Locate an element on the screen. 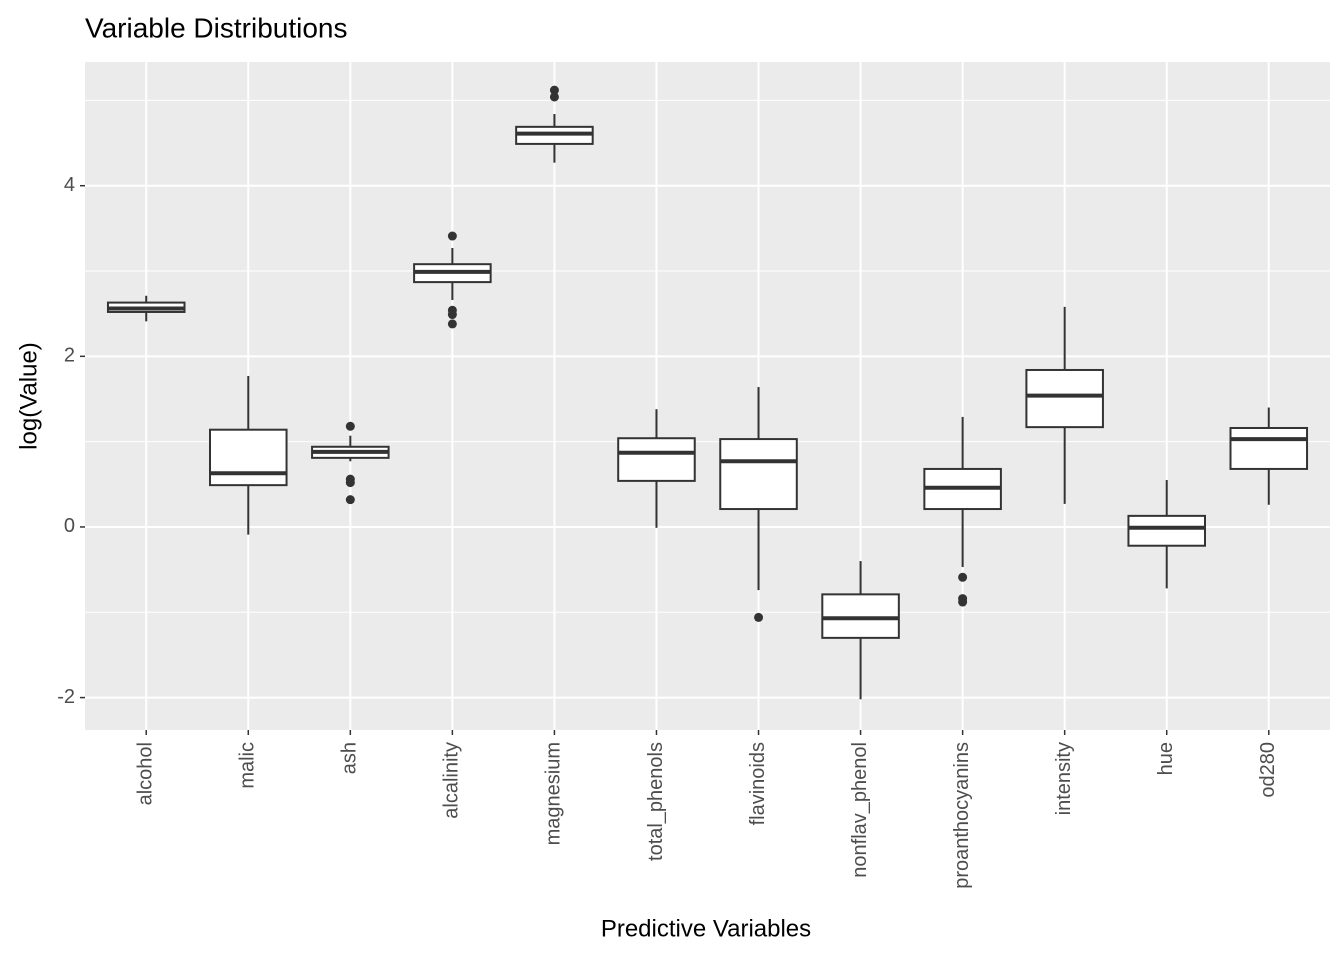 This screenshot has height=965, width=1344. x-tick-label: alcohol is located at coordinates (146, 773).